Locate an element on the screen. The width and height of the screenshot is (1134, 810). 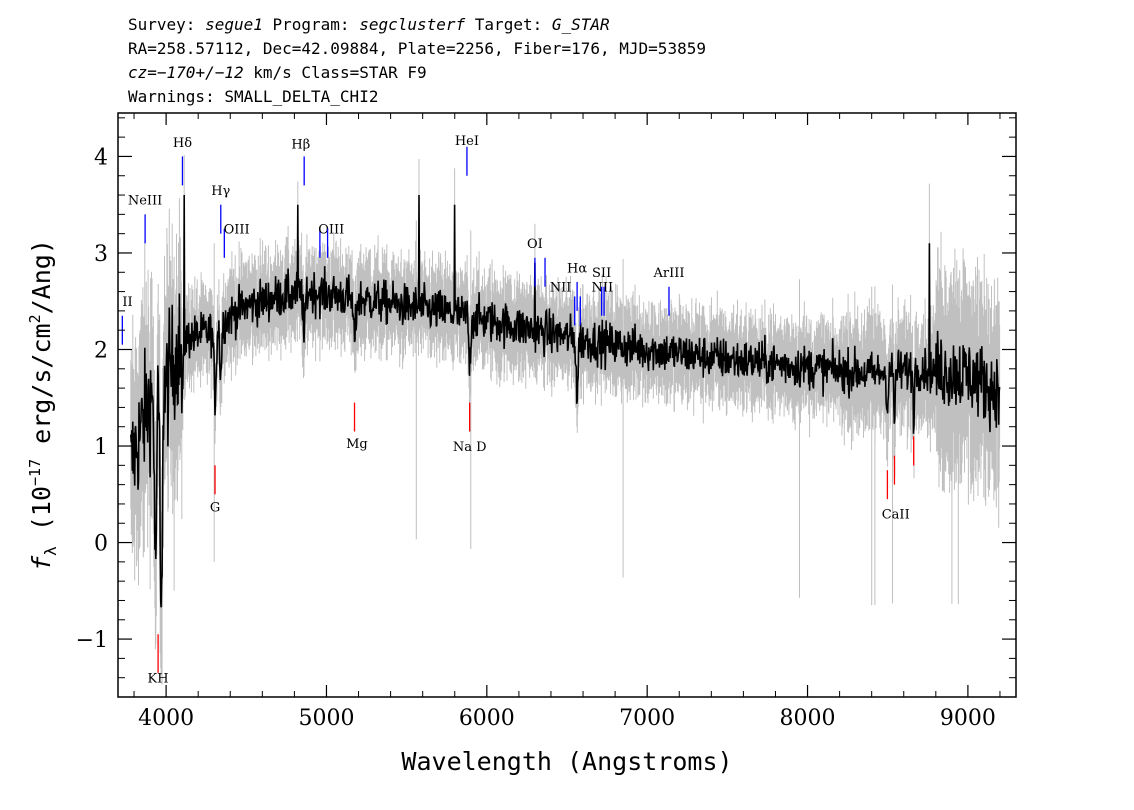
line-label: NII is located at coordinates (561, 288).